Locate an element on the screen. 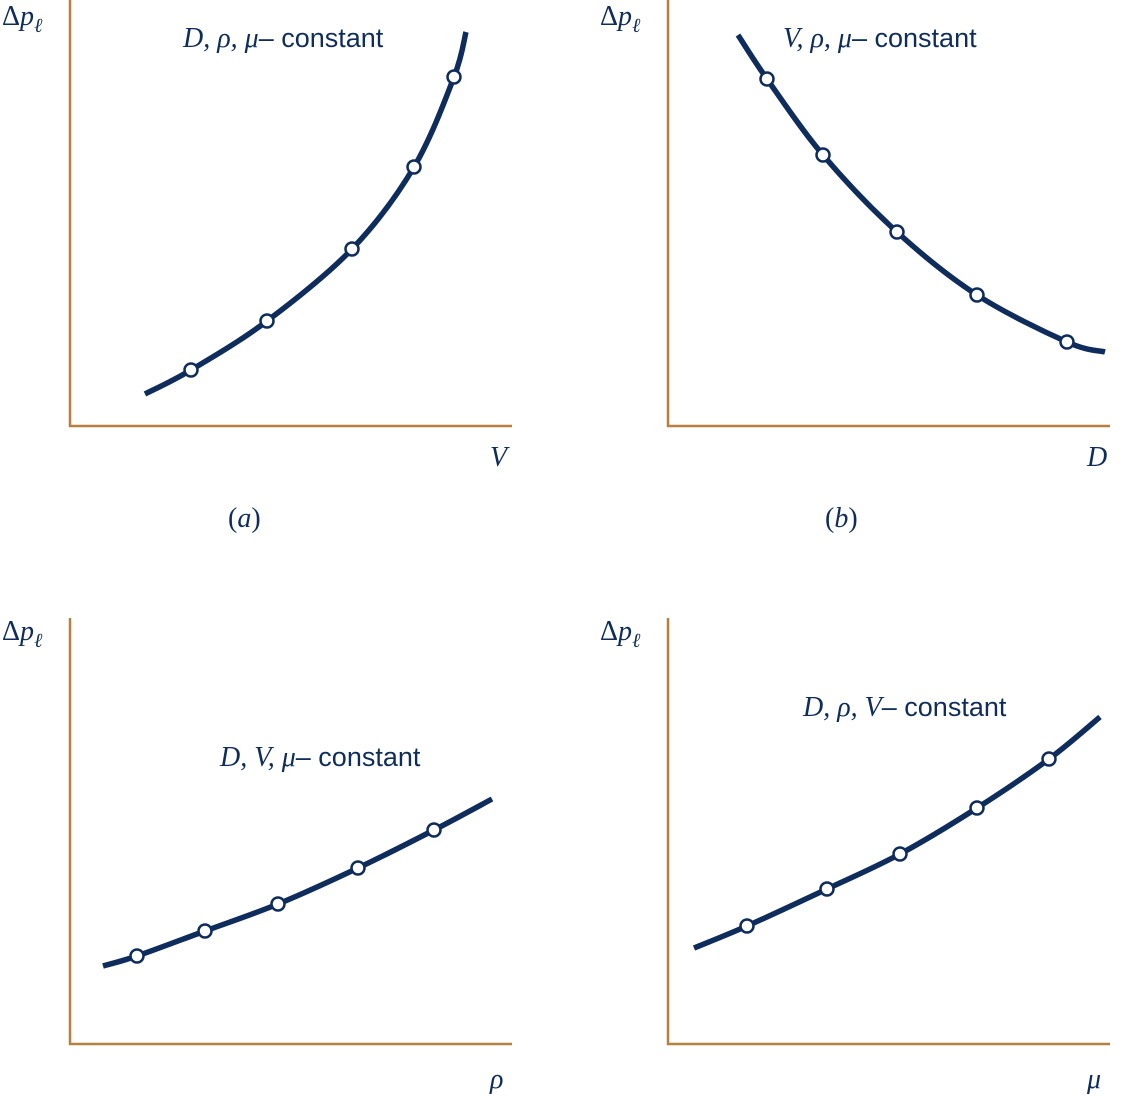 Image resolution: width=1125 pixels, height=1100 pixels. note: V, ρ, μ– constant is located at coordinates (880, 38).